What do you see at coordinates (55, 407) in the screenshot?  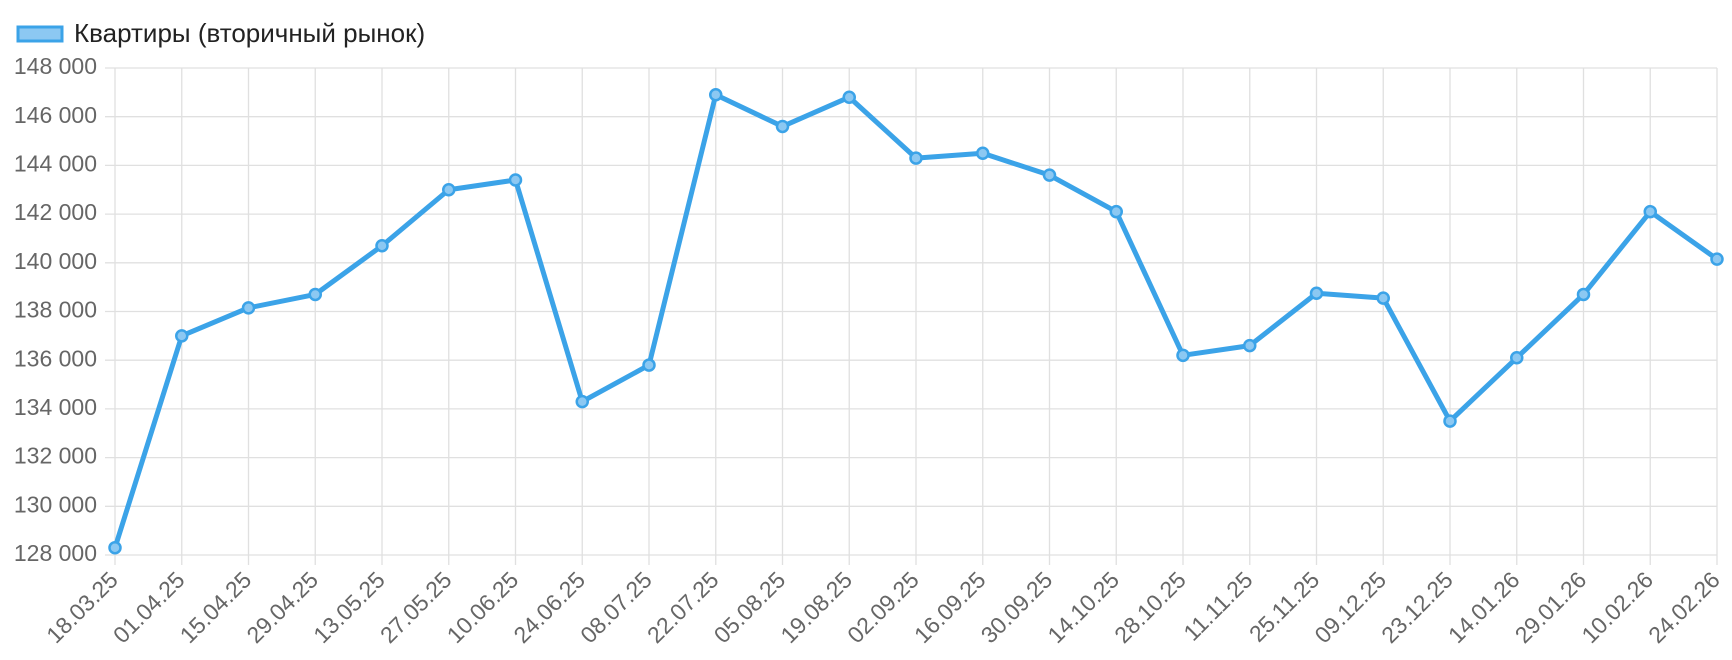 I see `y-tick-label: 134 000` at bounding box center [55, 407].